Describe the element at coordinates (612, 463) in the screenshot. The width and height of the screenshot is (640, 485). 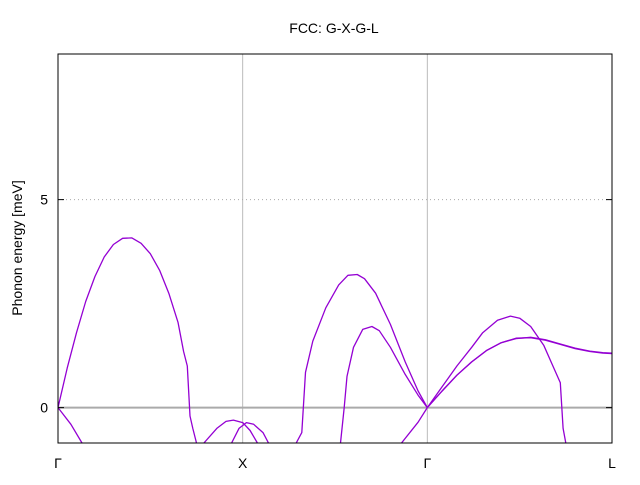
I see `x-tick-label-3: L` at that location.